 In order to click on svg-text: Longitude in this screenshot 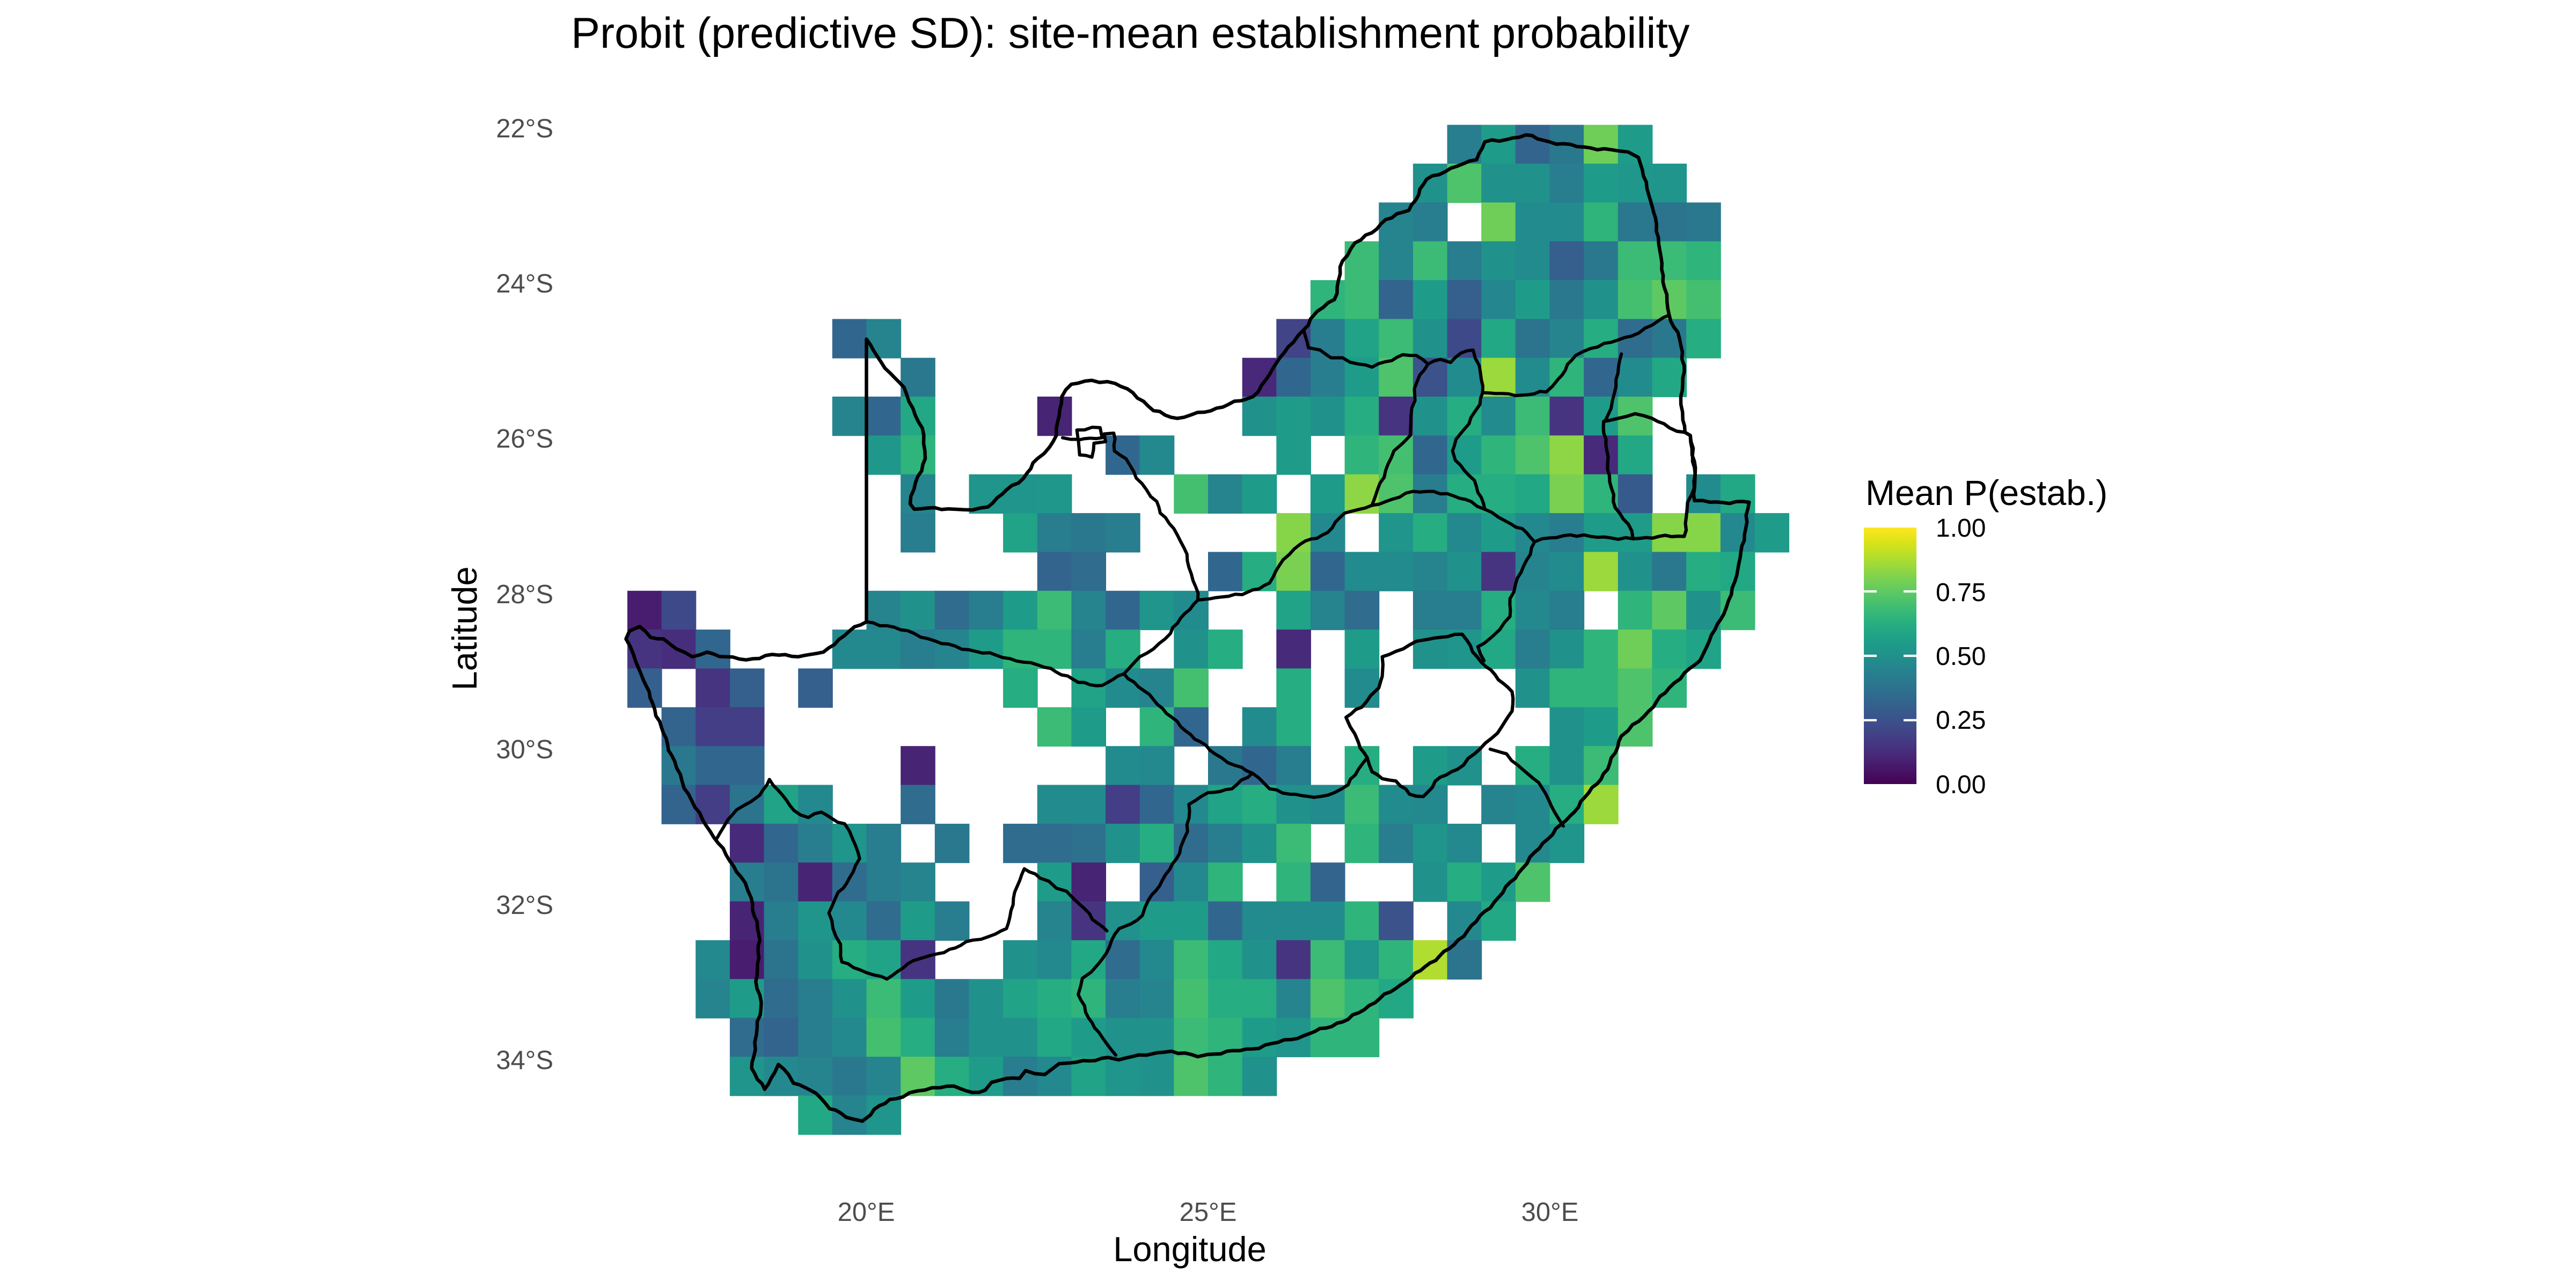, I will do `click(1190, 1249)`.